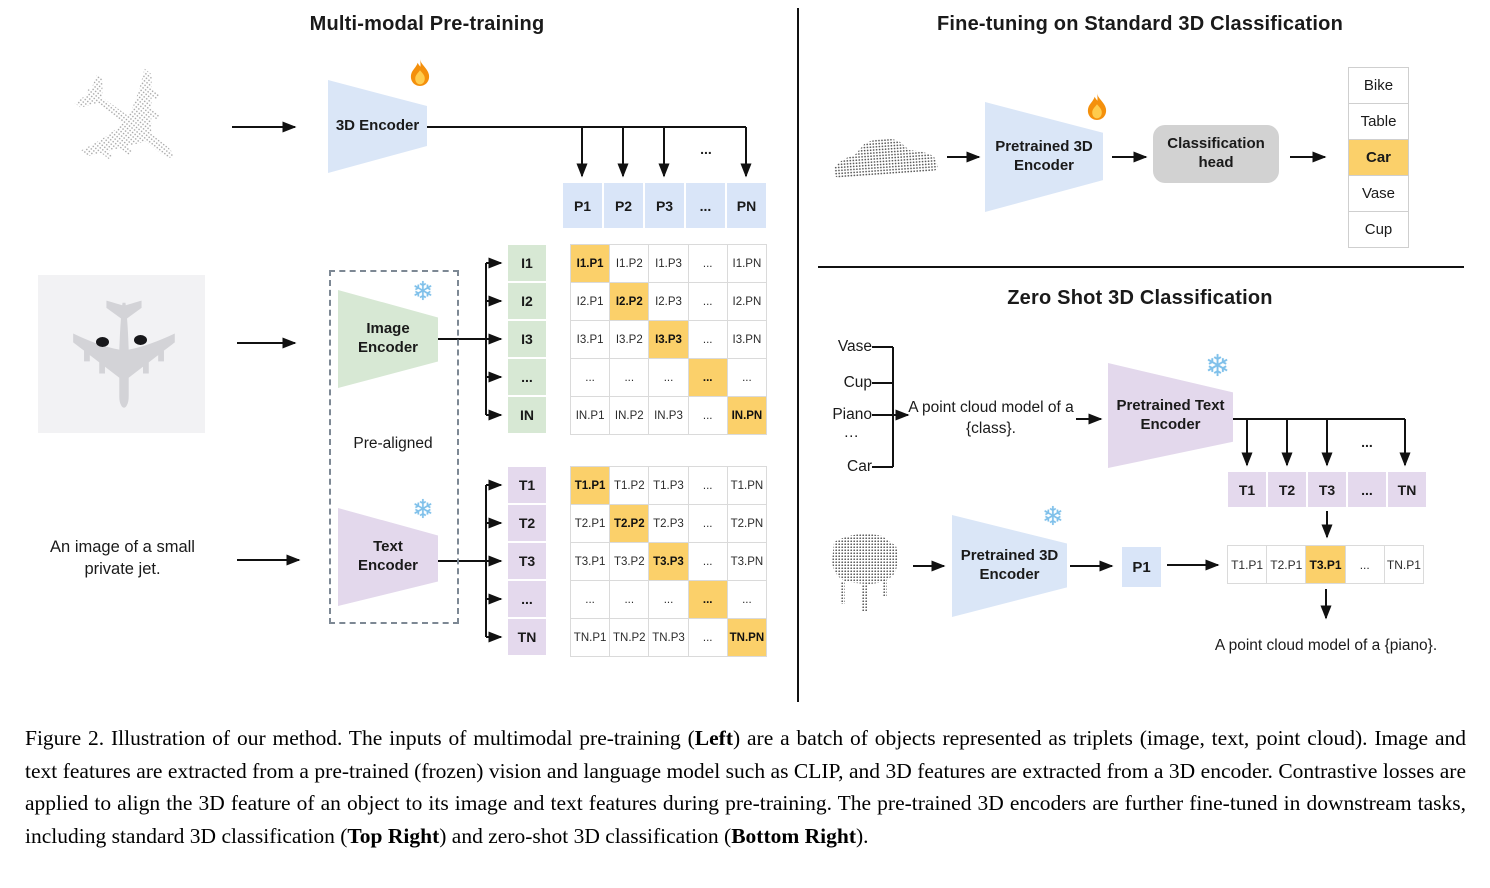 The width and height of the screenshot is (1490, 888). Describe the element at coordinates (122, 558) in the screenshot. I see `text-input-caption: An image of a small private jet.` at that location.